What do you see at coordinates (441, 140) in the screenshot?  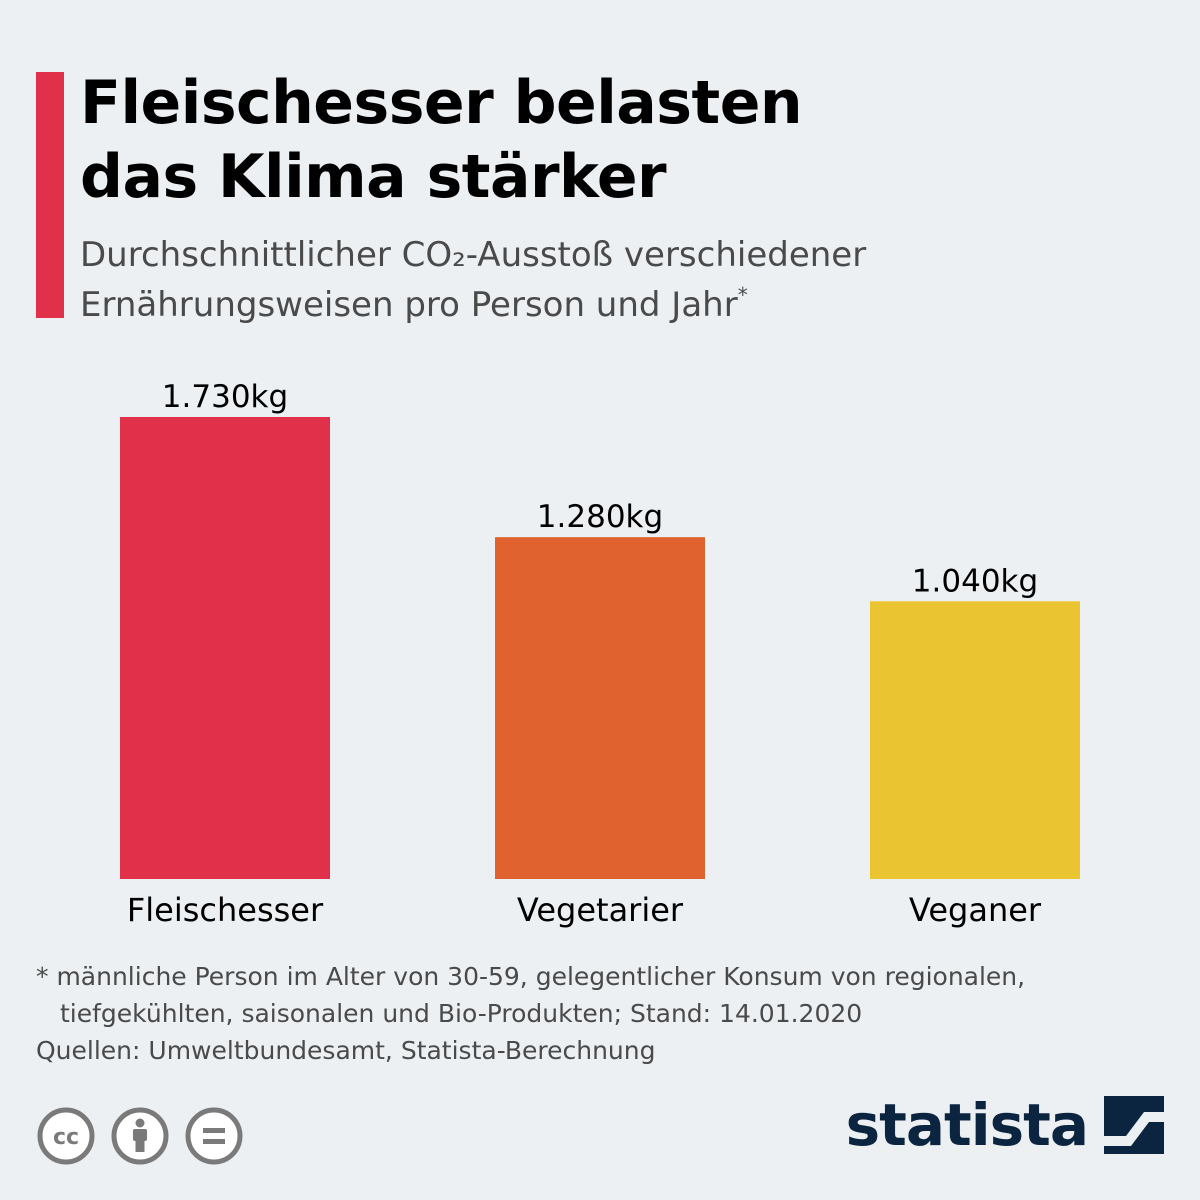 I see `page-title: Fleischesser belasten das Klima stärker` at bounding box center [441, 140].